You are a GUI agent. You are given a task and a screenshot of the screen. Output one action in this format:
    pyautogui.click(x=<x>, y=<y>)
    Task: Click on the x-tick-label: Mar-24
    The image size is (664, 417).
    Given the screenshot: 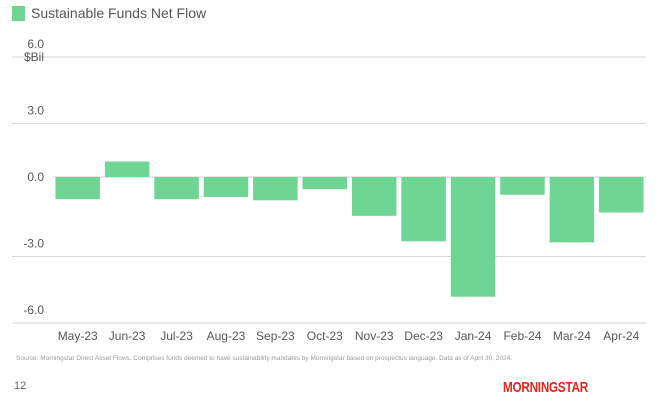 What is the action you would take?
    pyautogui.click(x=572, y=336)
    